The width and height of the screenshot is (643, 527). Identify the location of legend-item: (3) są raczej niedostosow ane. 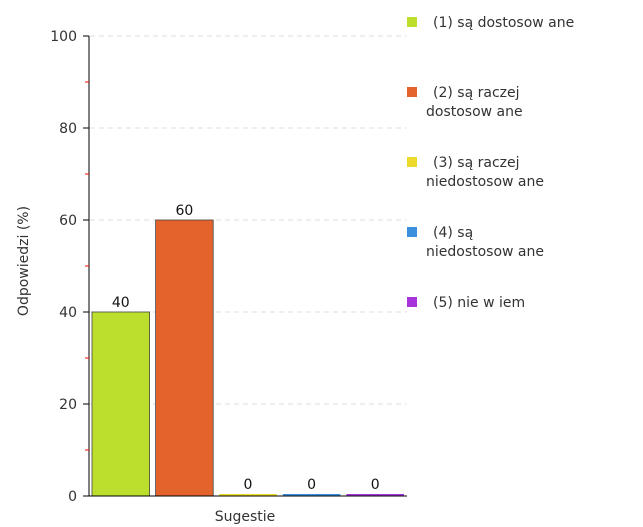
(475, 172).